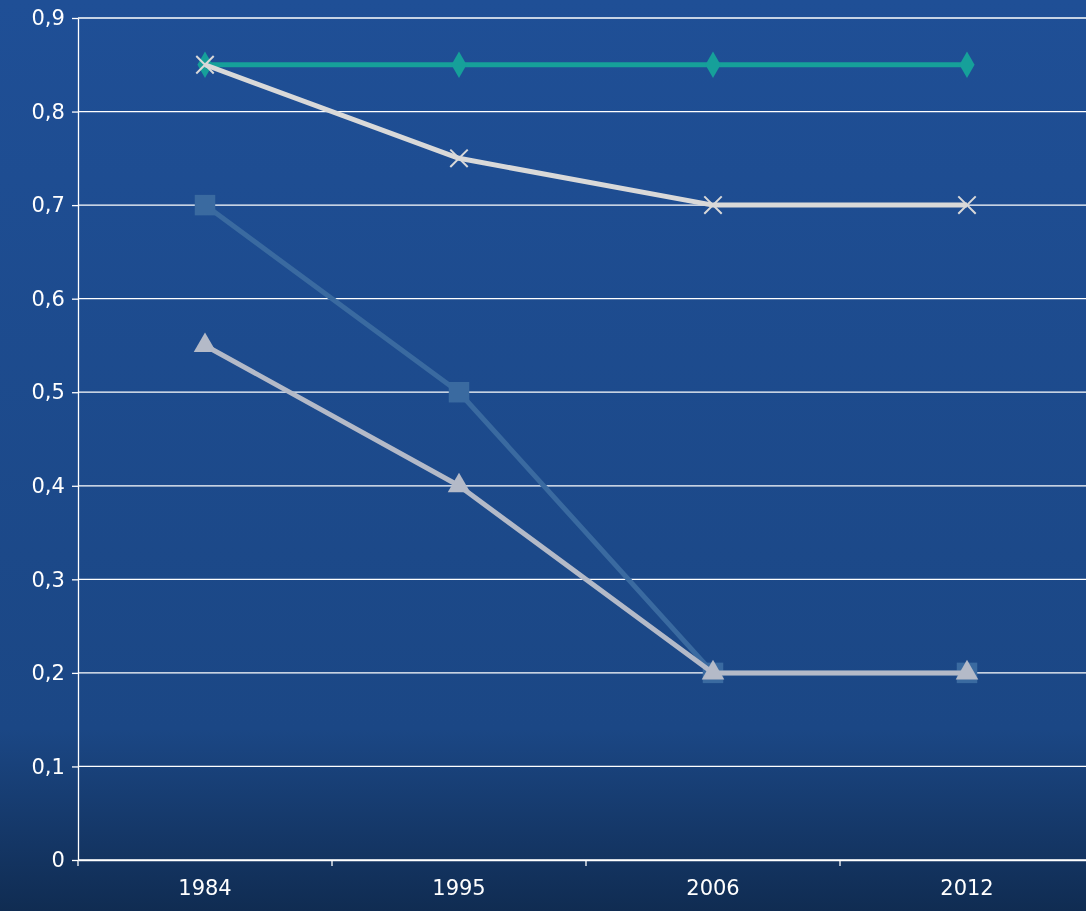 The width and height of the screenshot is (1086, 911). I want to click on x-tick-label: 2006, so click(713, 887).